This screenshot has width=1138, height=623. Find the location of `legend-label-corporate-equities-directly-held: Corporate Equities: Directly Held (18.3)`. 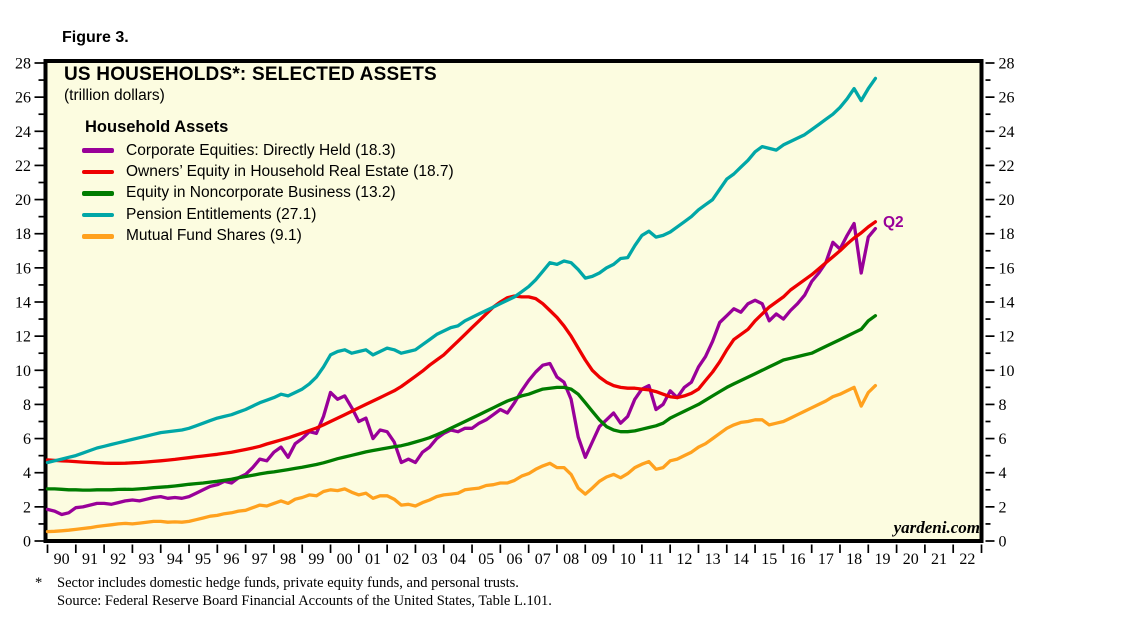

legend-label-corporate-equities-directly-held: Corporate Equities: Directly Held (18.3) is located at coordinates (261, 150).